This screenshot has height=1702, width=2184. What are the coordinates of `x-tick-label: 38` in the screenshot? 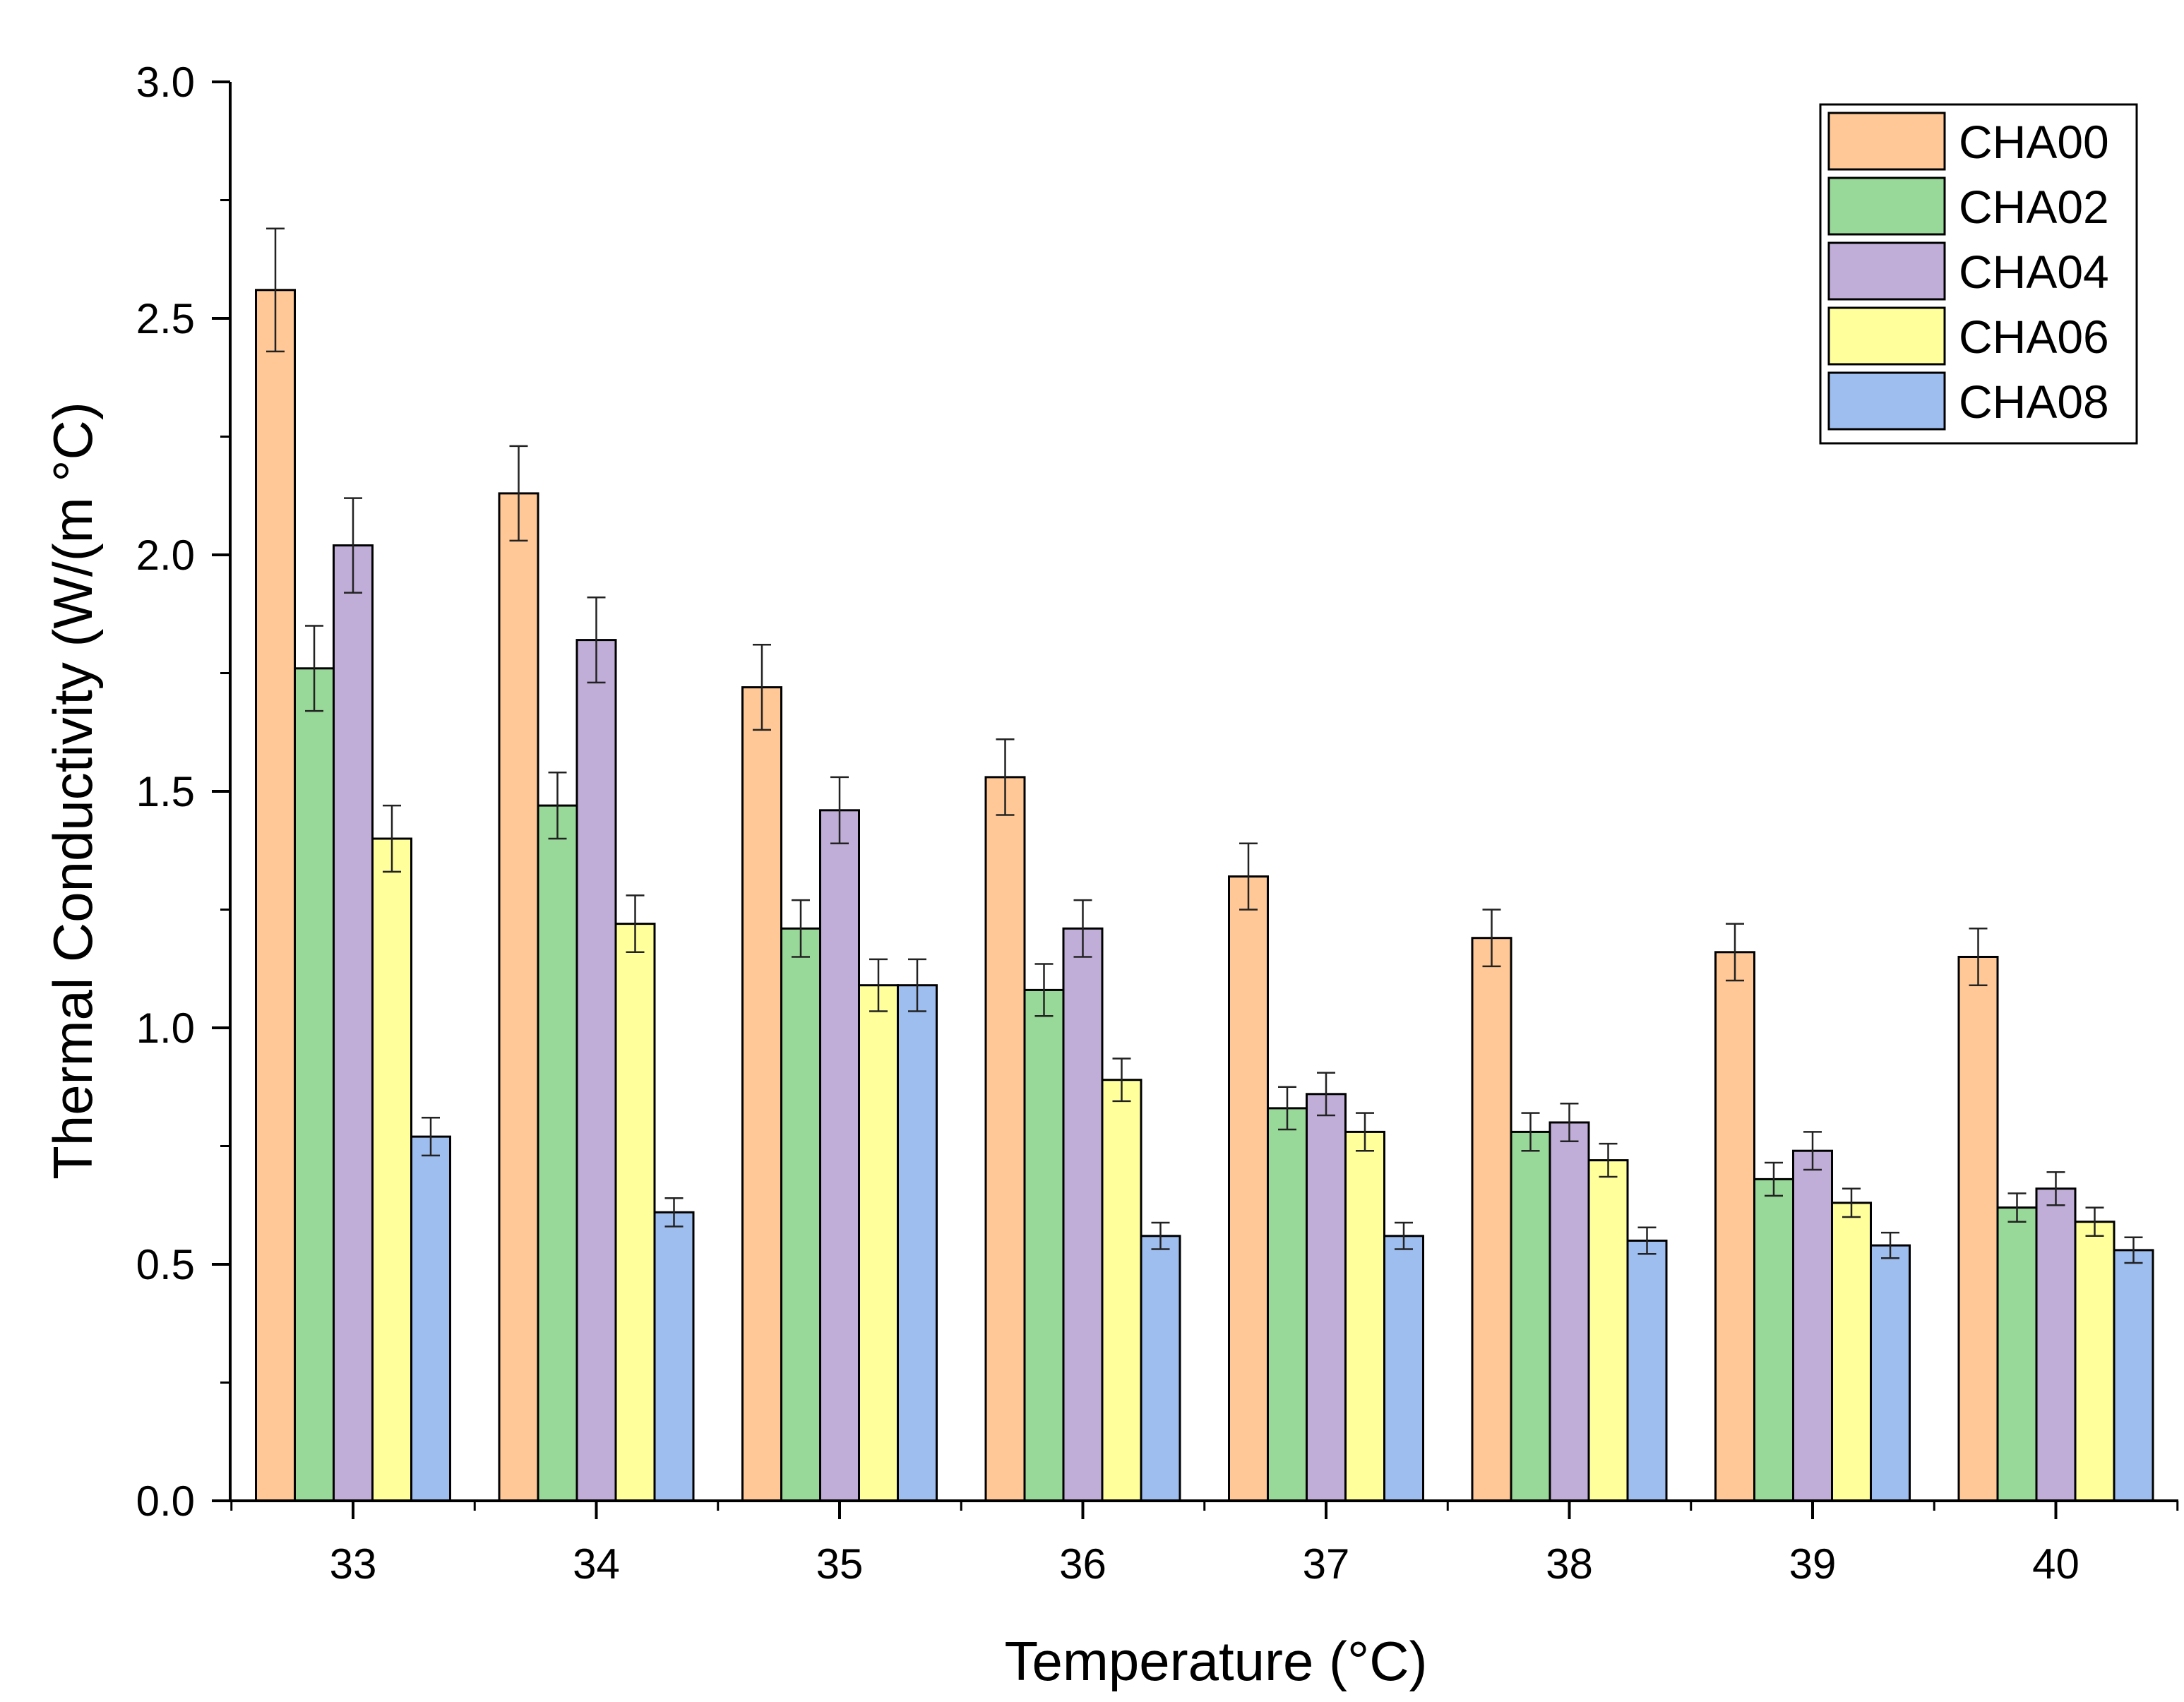 It's located at (1569, 1564).